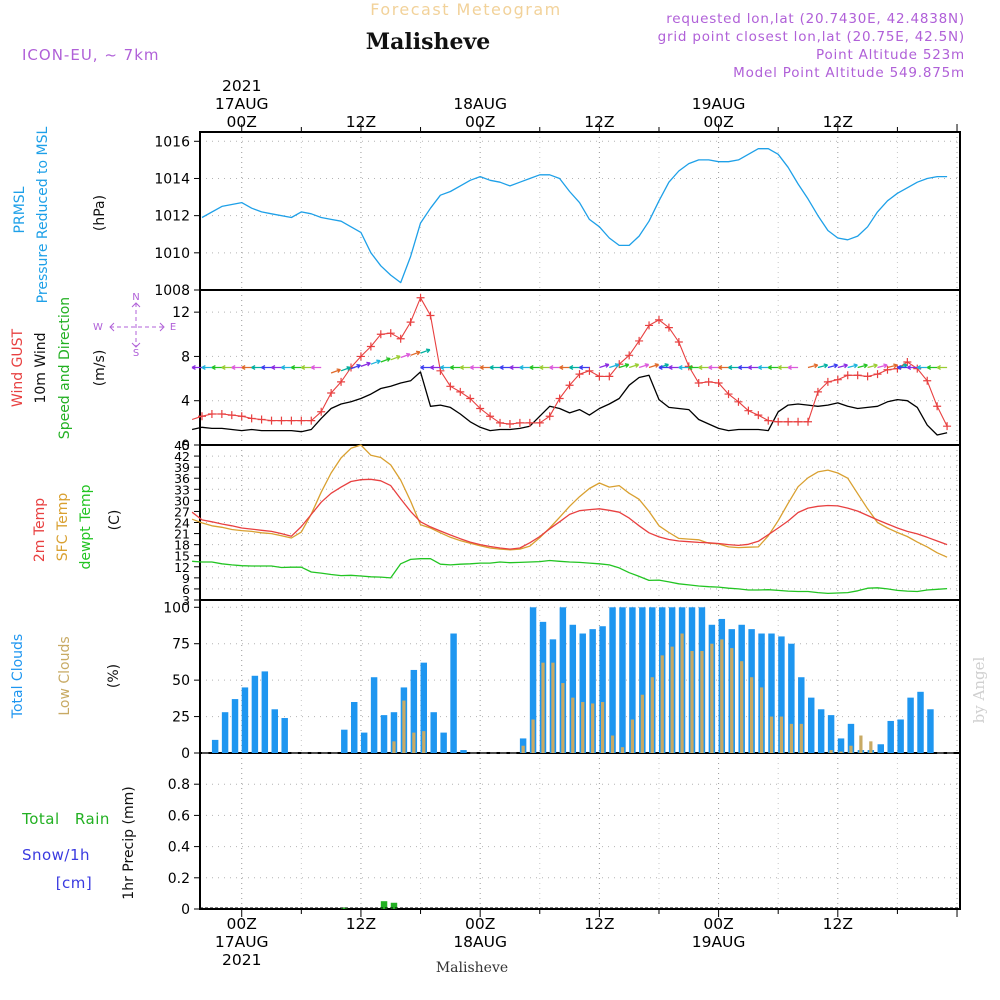 Image resolution: width=1000 pixels, height=1000 pixels. Describe the element at coordinates (241, 960) in the screenshot. I see `bottom-time-label: 2021` at that location.